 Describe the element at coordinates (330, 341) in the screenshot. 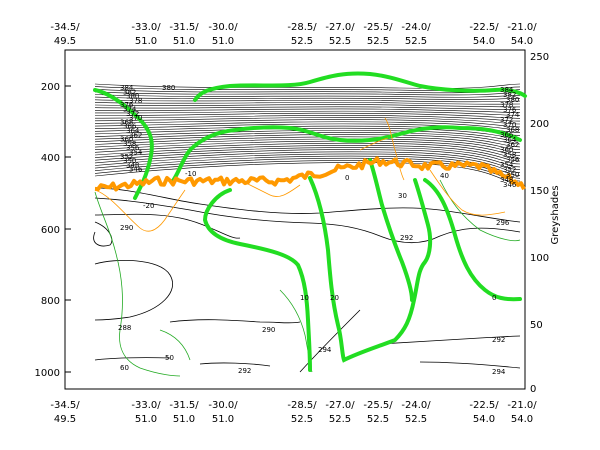

I see `isotherm-dia` at that location.